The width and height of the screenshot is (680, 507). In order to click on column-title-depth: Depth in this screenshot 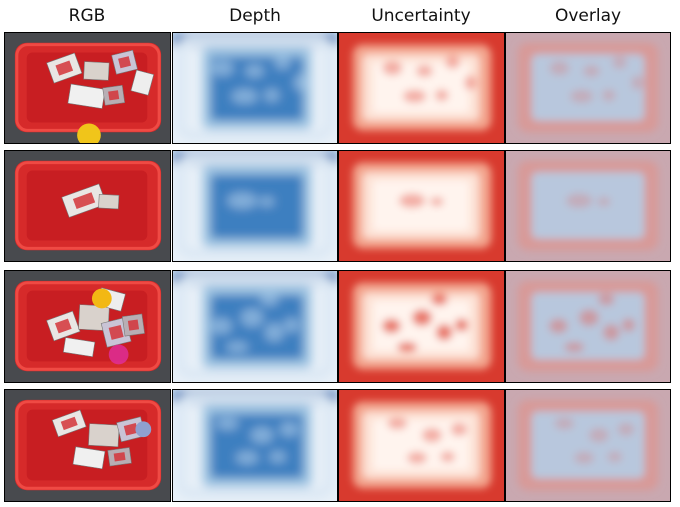, I will do `click(255, 16)`.